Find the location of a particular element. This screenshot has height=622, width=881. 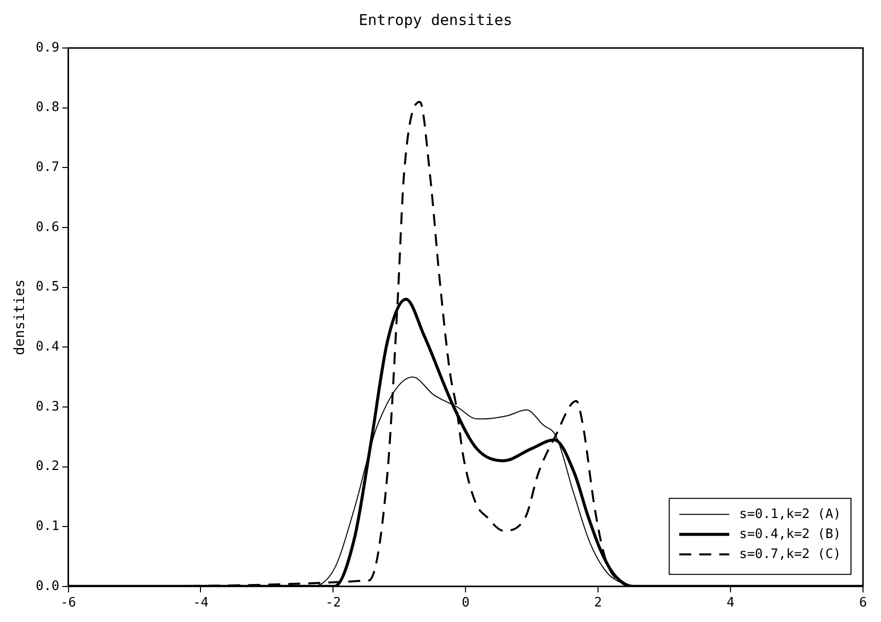

x-tick-label: 4 is located at coordinates (730, 603).